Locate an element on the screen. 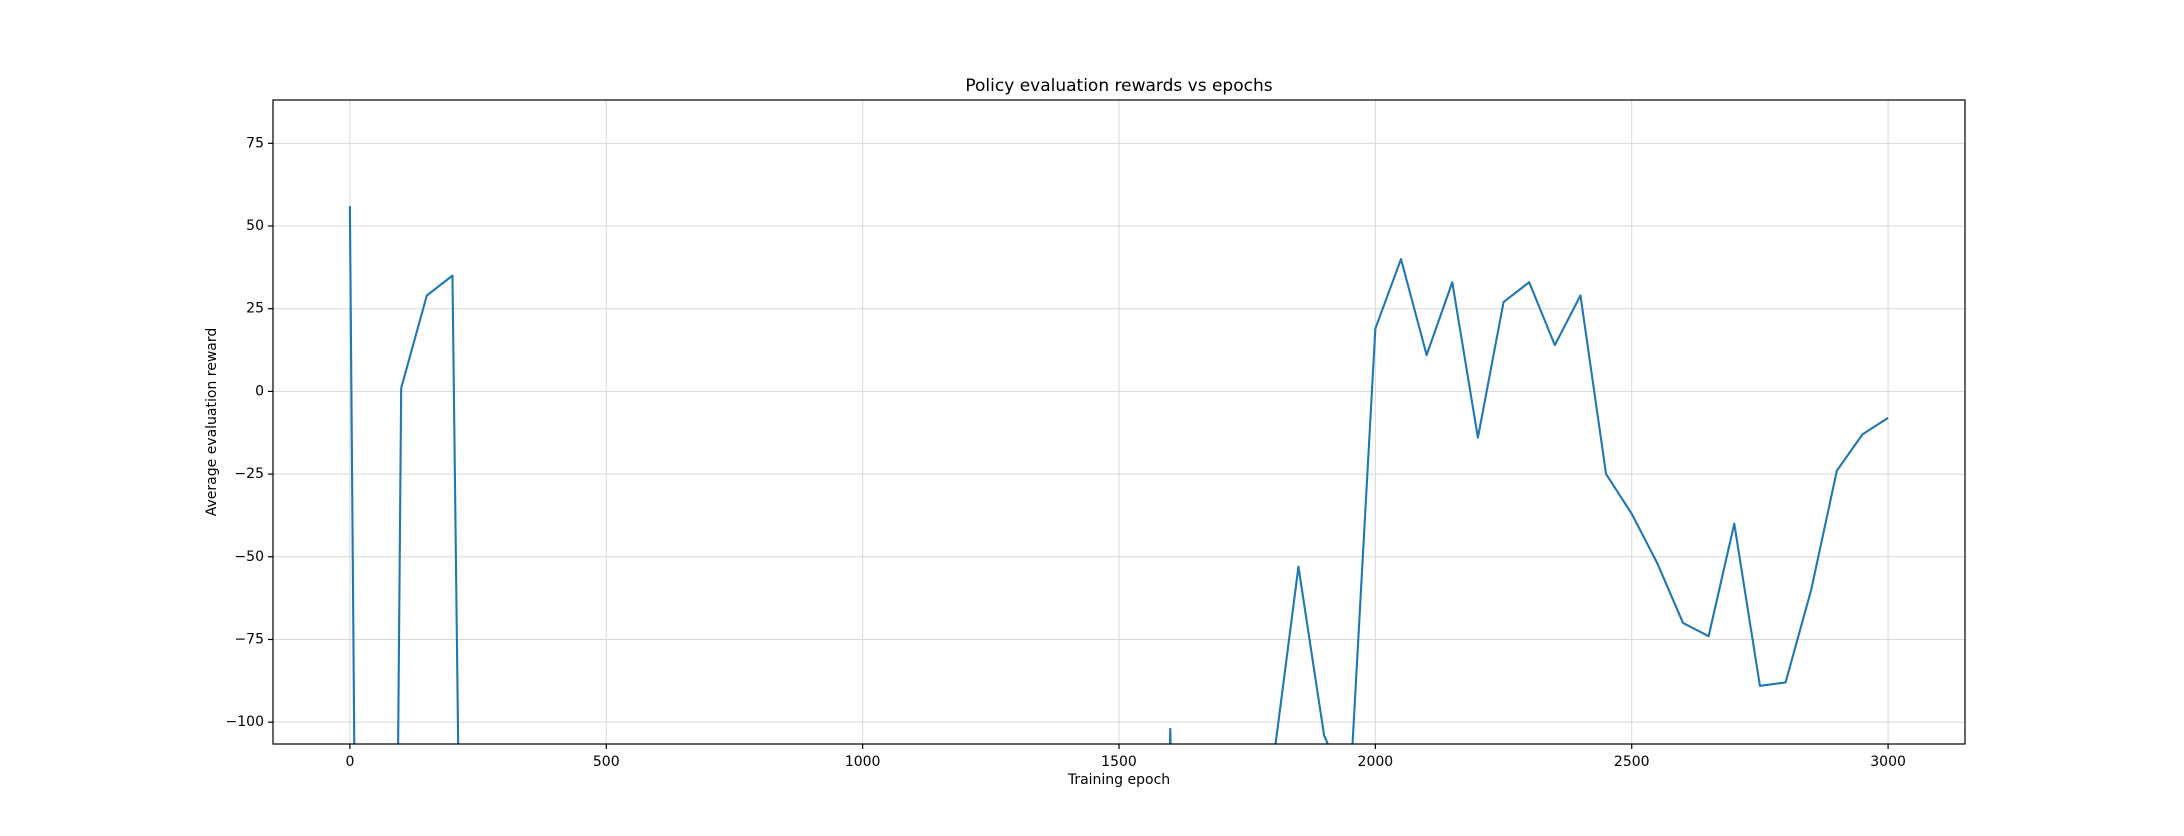  x-axis-label: Training epoch is located at coordinates (1118, 780).